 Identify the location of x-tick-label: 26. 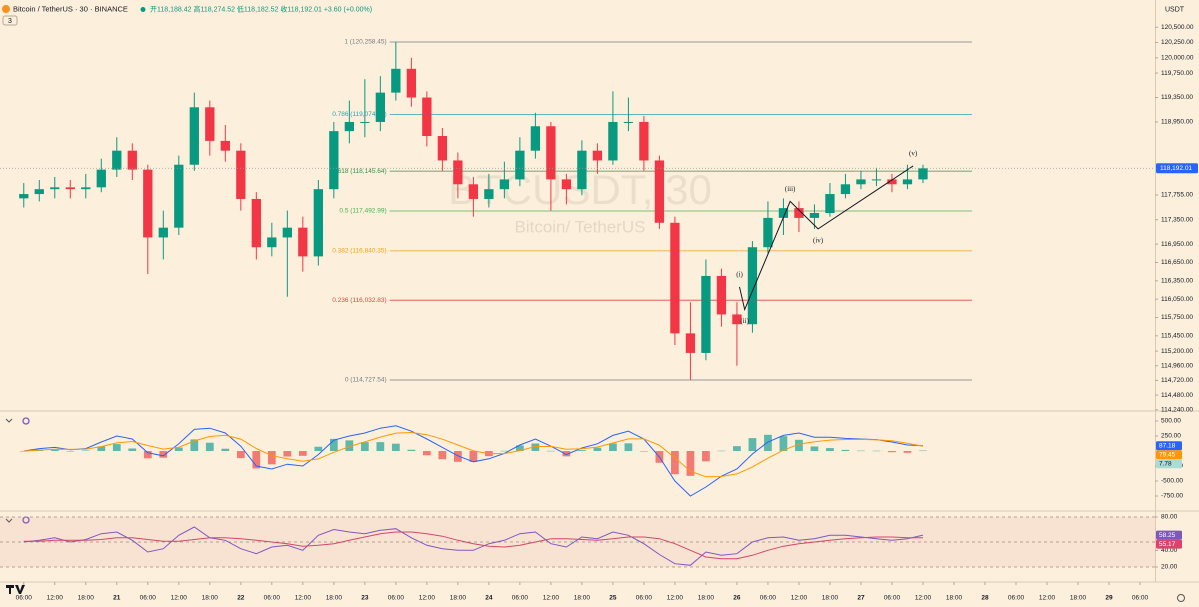
(737, 598).